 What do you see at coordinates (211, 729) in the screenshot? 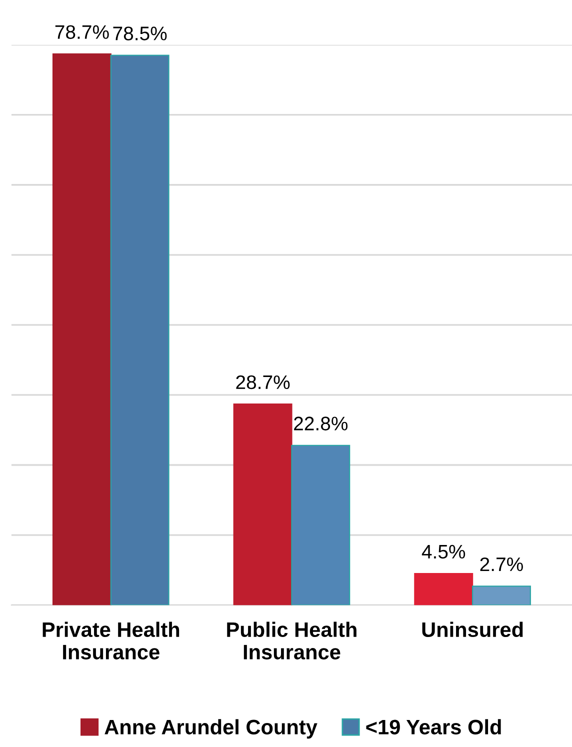
I see `legend-label: Anne Arundel County` at bounding box center [211, 729].